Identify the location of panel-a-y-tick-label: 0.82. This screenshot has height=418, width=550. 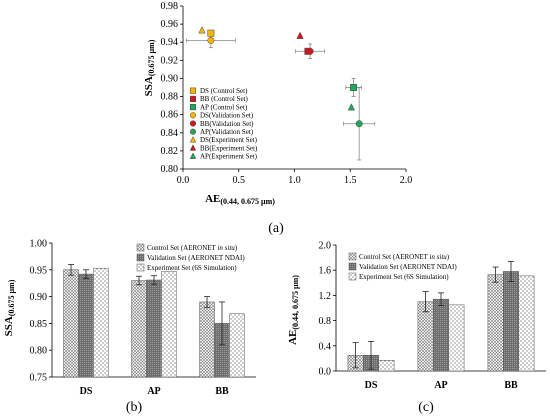
(170, 151).